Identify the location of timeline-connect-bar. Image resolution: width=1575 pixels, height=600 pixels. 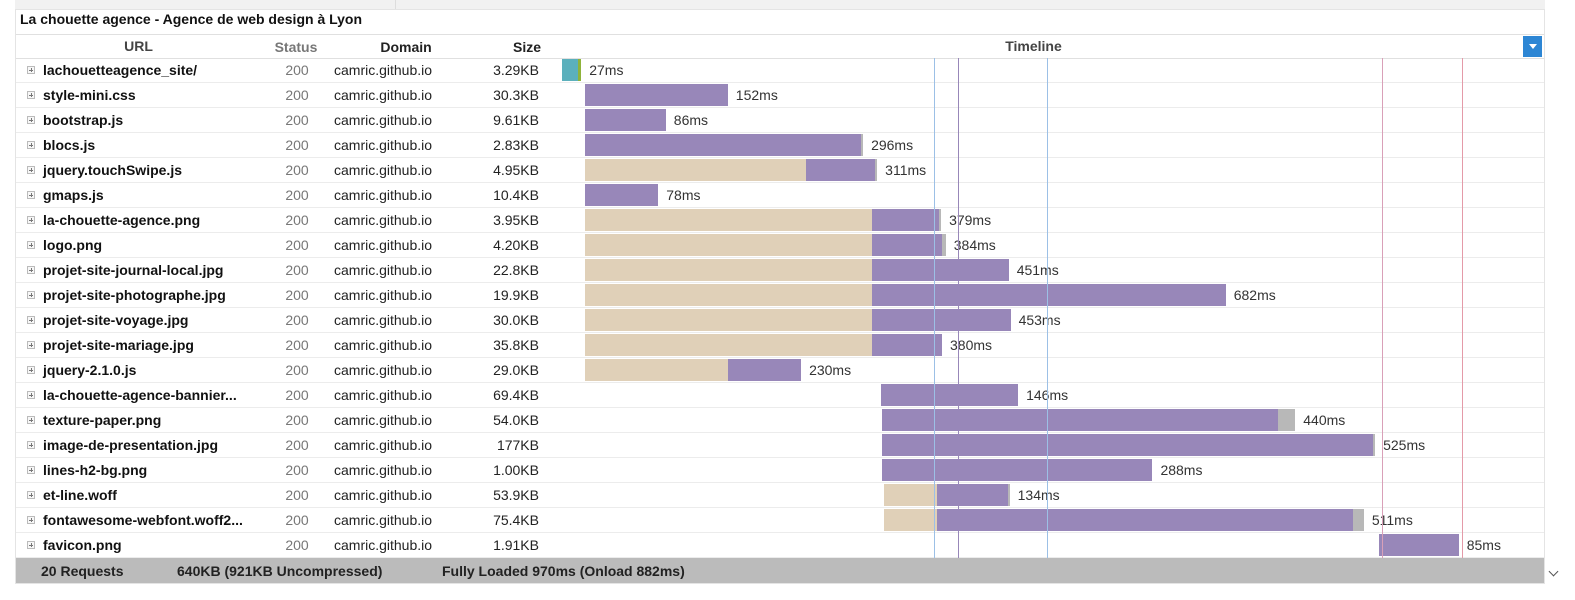
(580, 70).